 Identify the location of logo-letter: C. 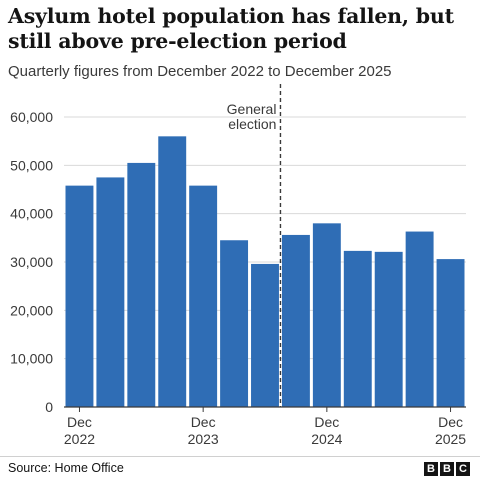
(463, 469).